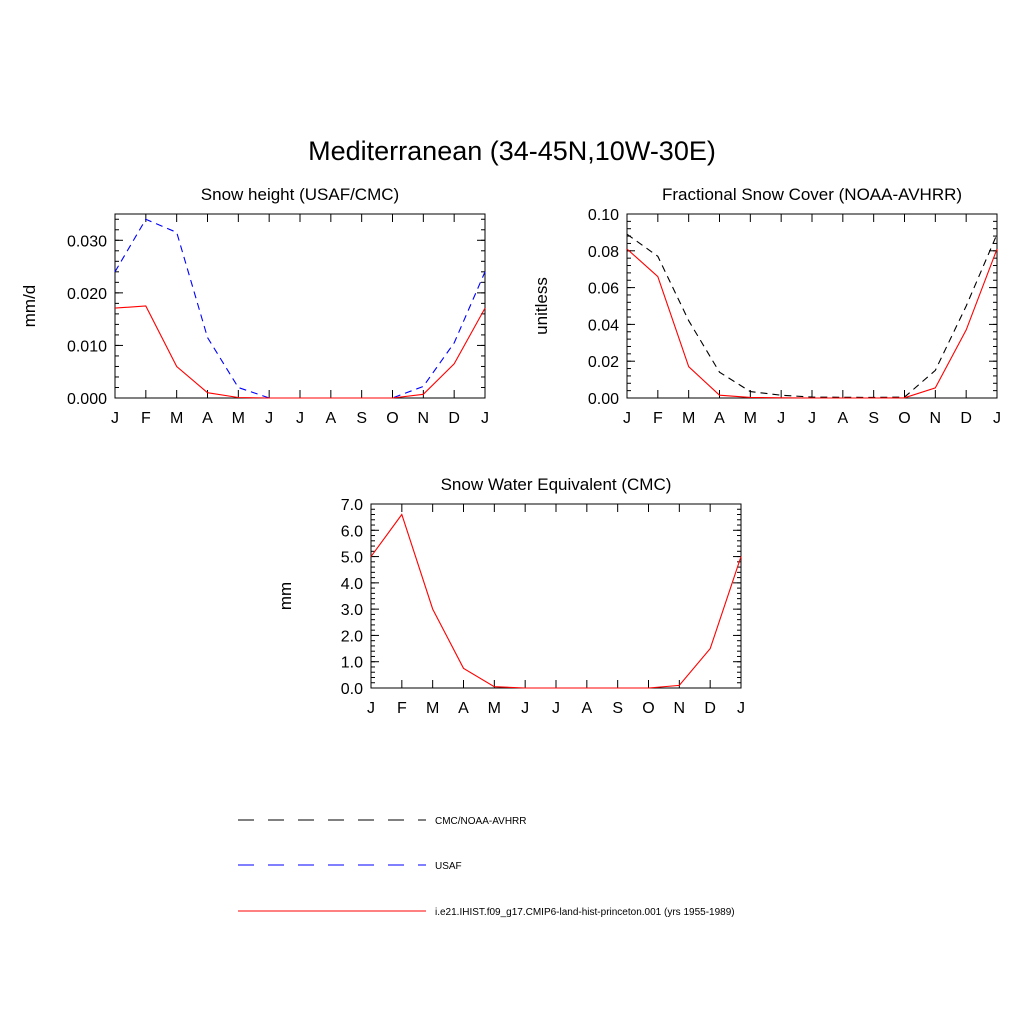  What do you see at coordinates (352, 663) in the screenshot?
I see `y-tick-label: 1.0` at bounding box center [352, 663].